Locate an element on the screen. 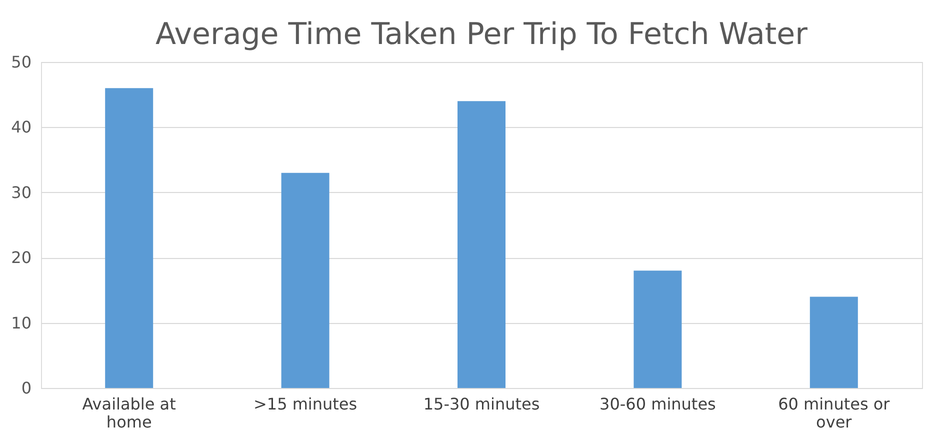  x-tick-label: Available at home is located at coordinates (129, 413).